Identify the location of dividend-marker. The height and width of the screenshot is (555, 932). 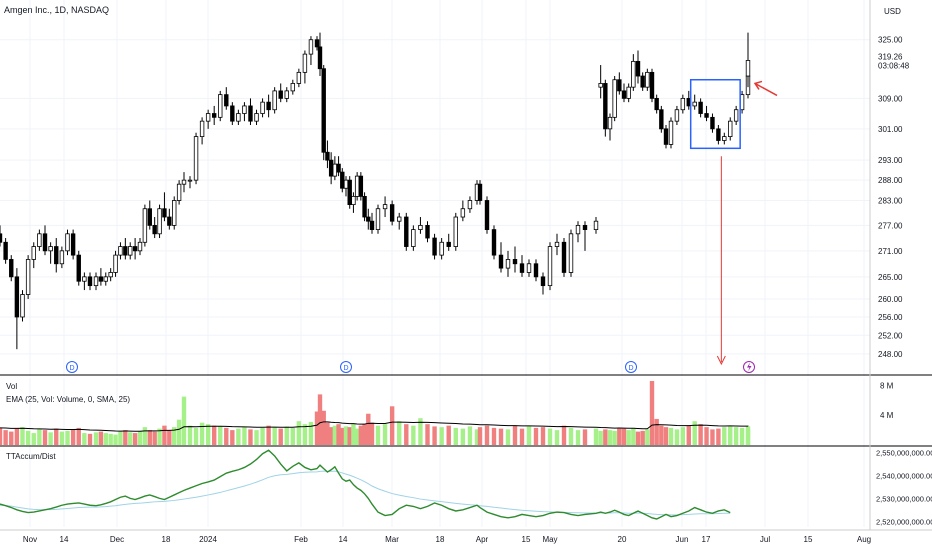
(72, 367).